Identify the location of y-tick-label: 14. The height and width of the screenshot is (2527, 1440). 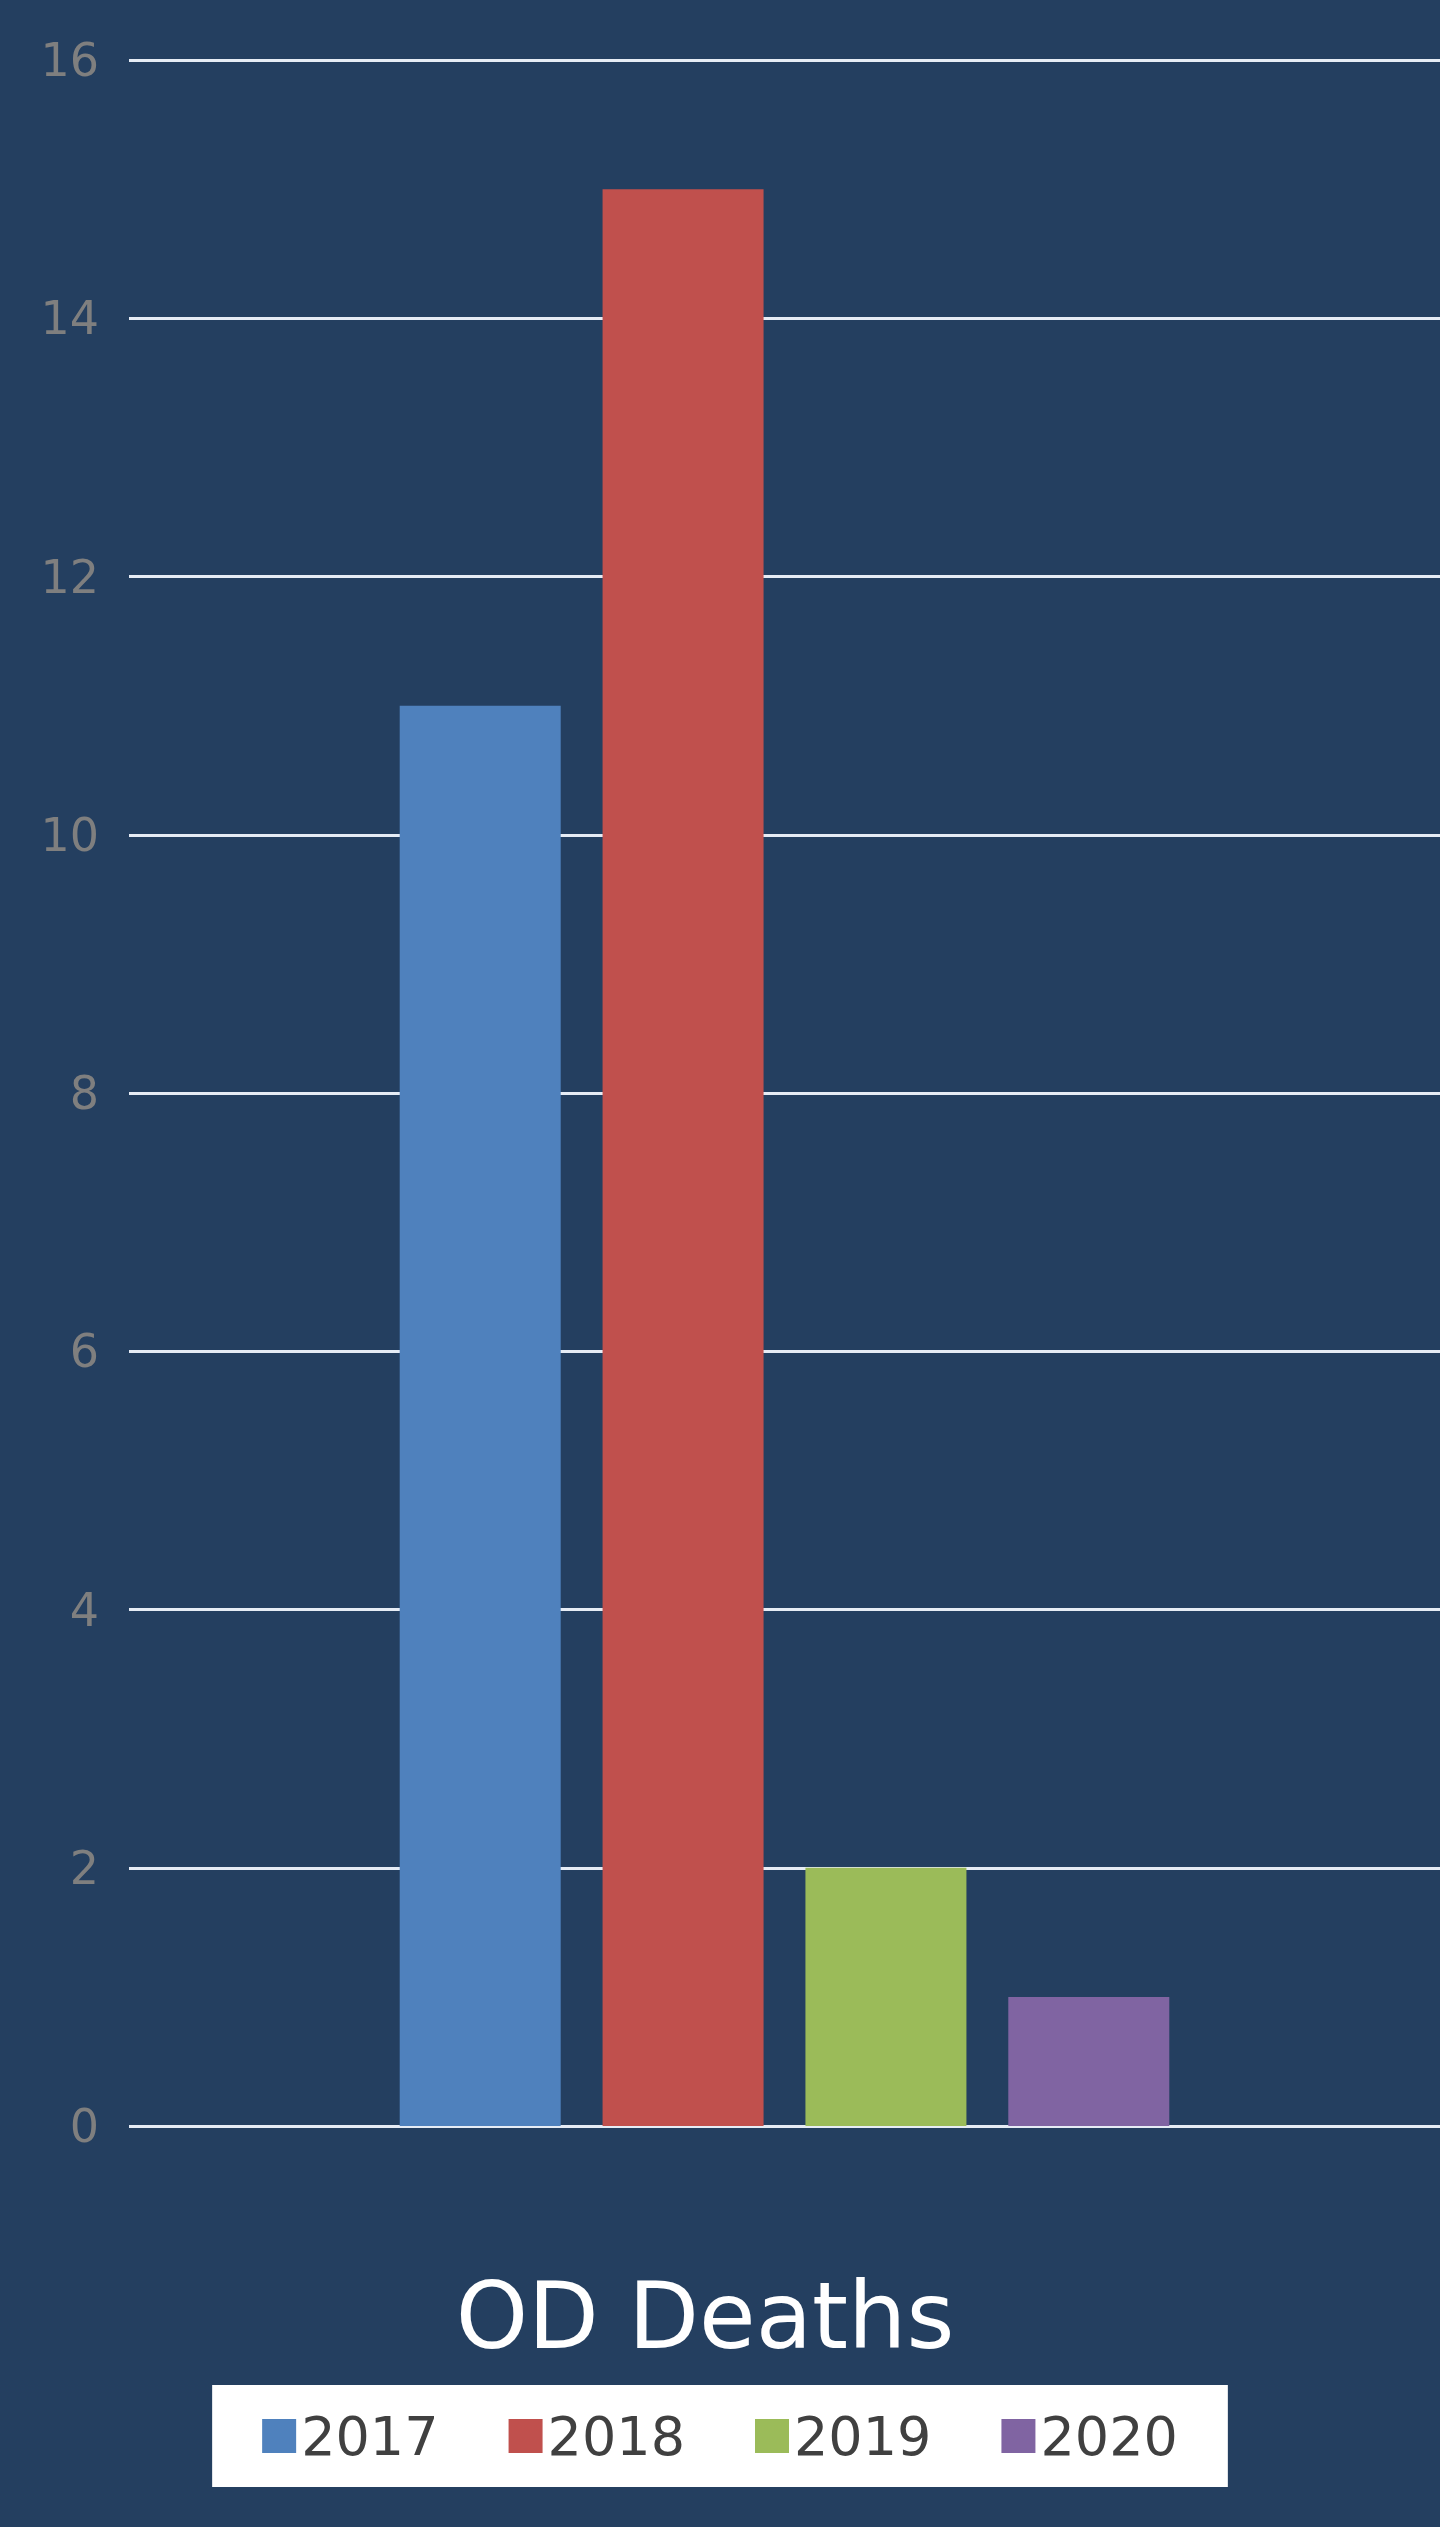
(69, 318).